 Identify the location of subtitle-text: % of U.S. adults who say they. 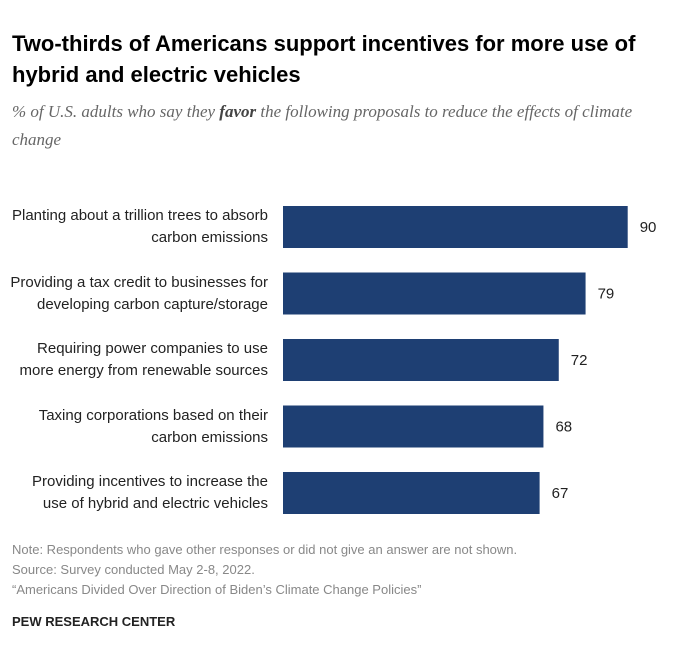
(116, 111).